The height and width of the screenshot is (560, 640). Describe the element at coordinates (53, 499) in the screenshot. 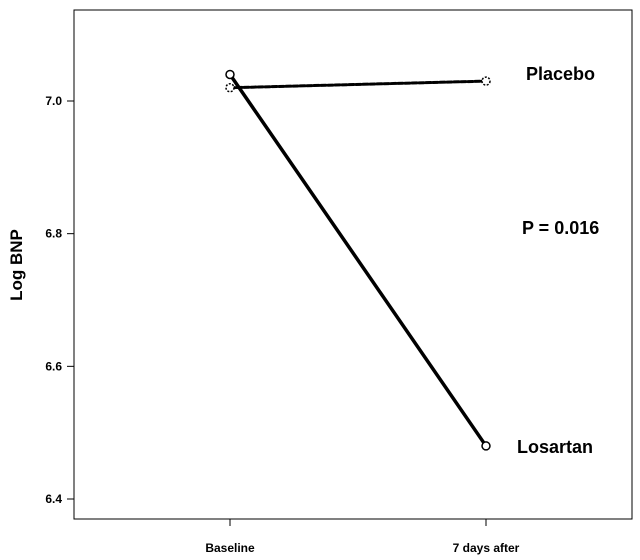

I see `y-tick-label: 6.4` at that location.